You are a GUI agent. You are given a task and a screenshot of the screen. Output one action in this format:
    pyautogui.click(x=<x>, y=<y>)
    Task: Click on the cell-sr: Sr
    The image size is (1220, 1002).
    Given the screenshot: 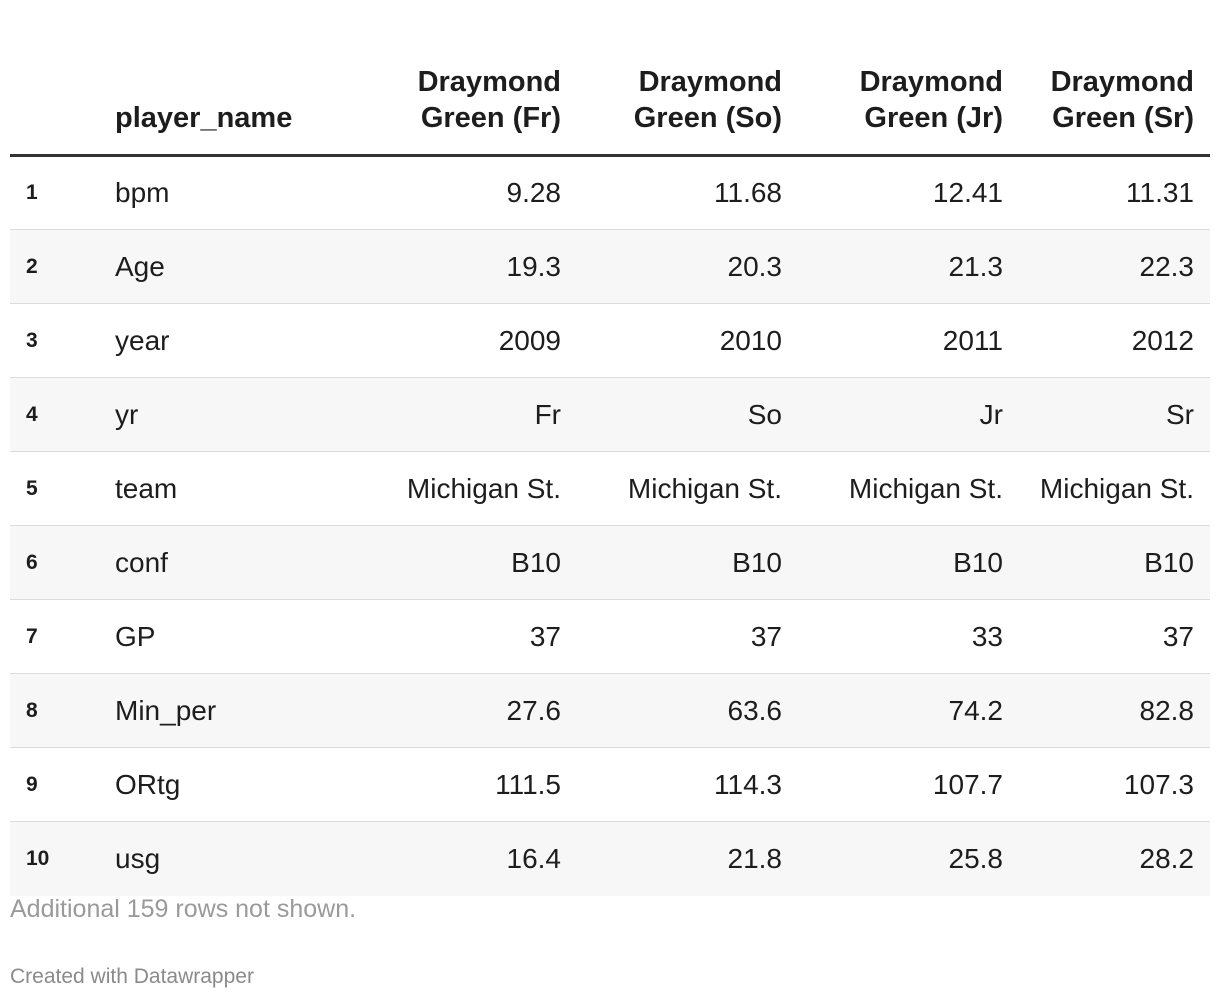 What is the action you would take?
    pyautogui.click(x=1106, y=414)
    